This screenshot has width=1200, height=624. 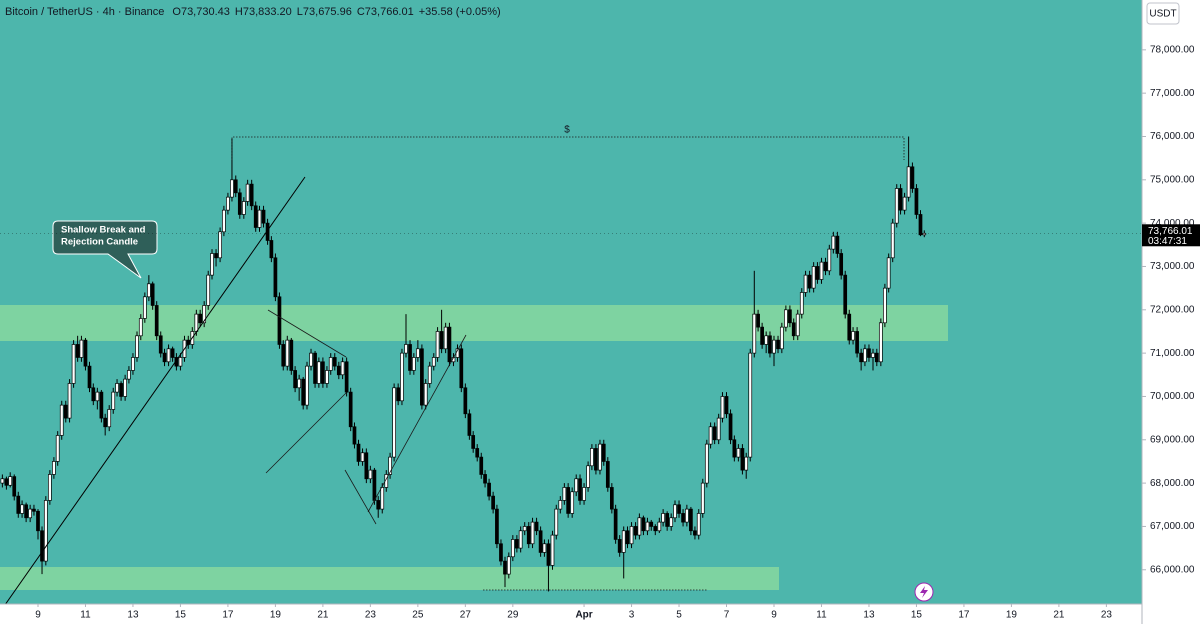 I want to click on currency-label: USDT, so click(x=1162, y=14).